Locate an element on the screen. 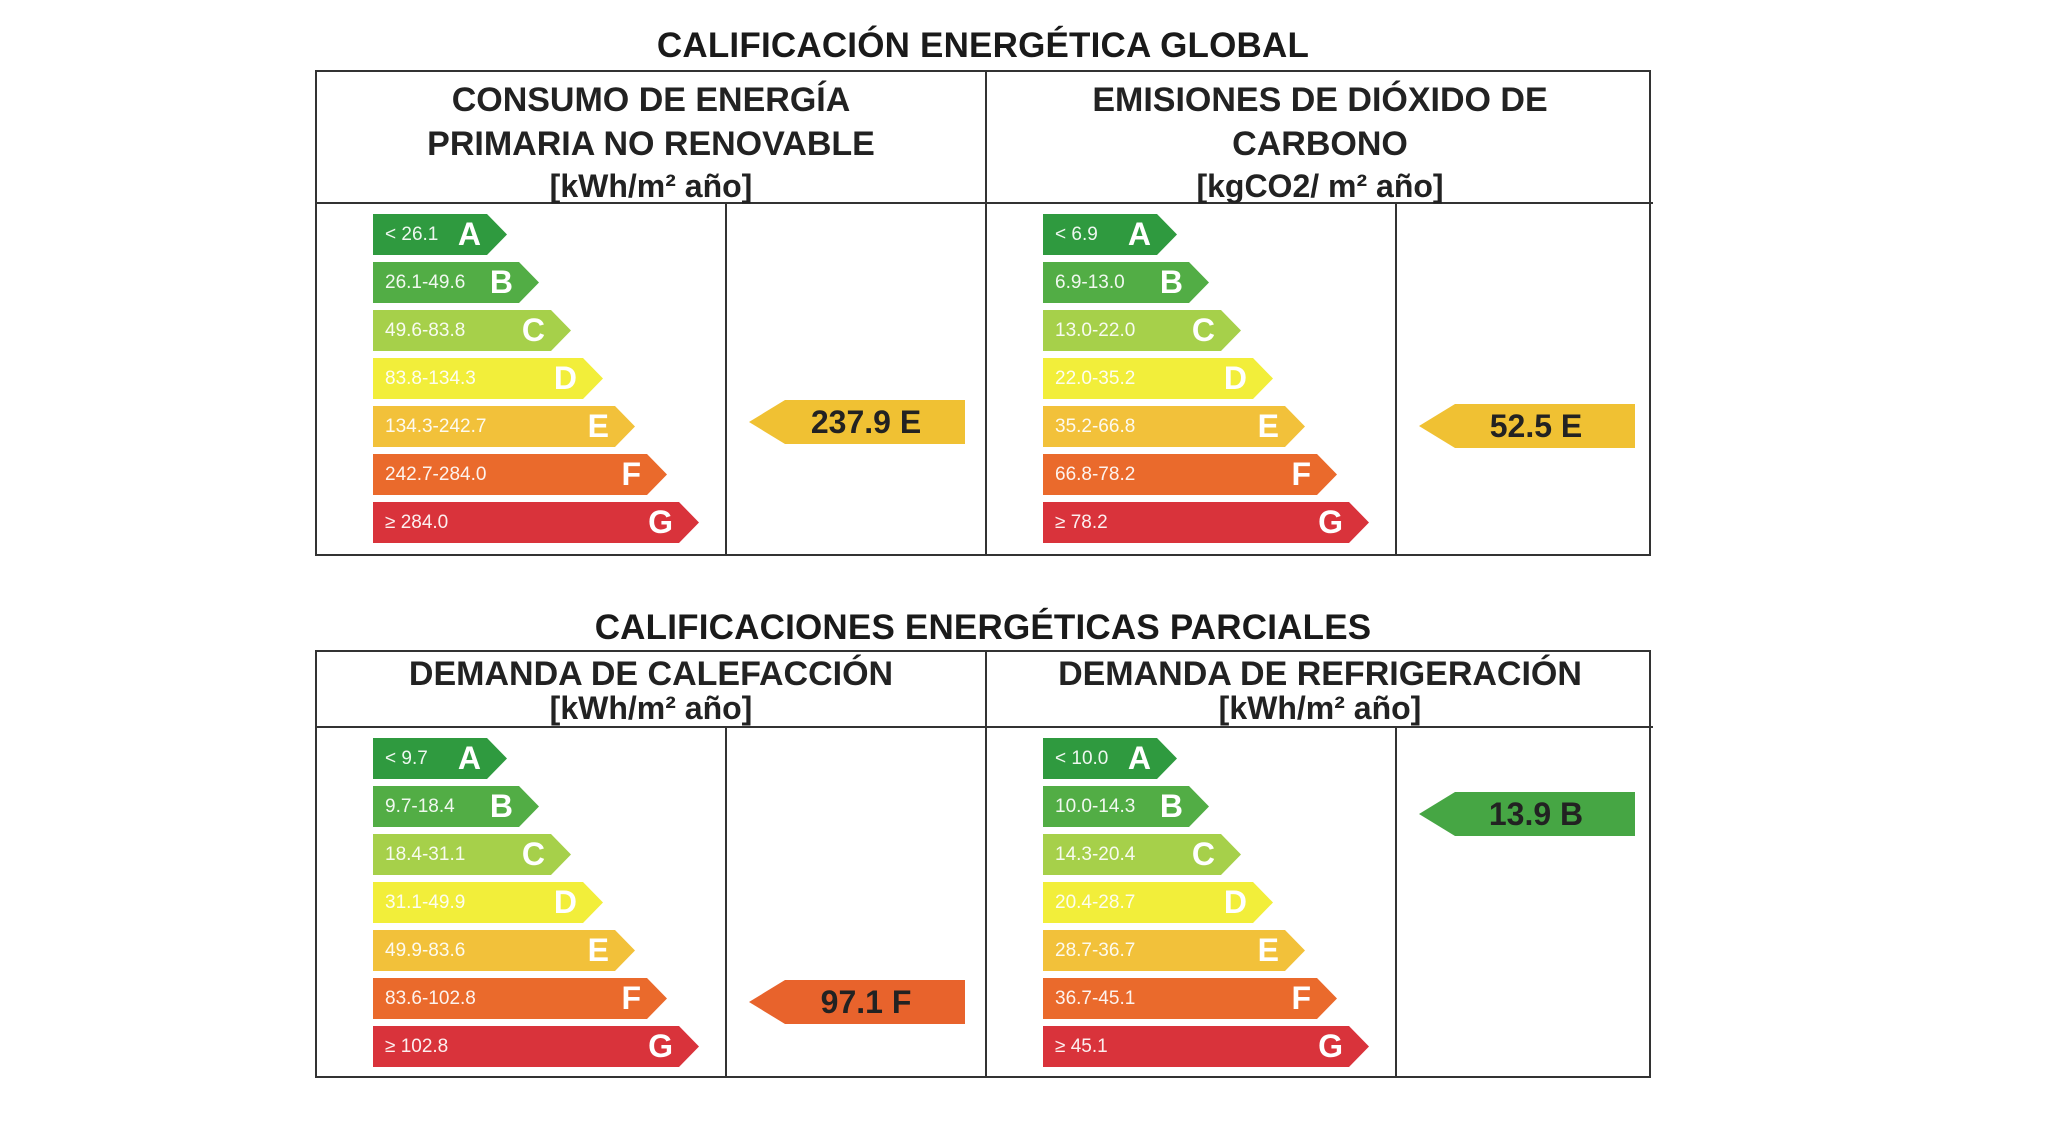 Image resolution: width=2048 pixels, height=1123 pixels. rating-bar-c: 49.6-83.8 C is located at coordinates (472, 330).